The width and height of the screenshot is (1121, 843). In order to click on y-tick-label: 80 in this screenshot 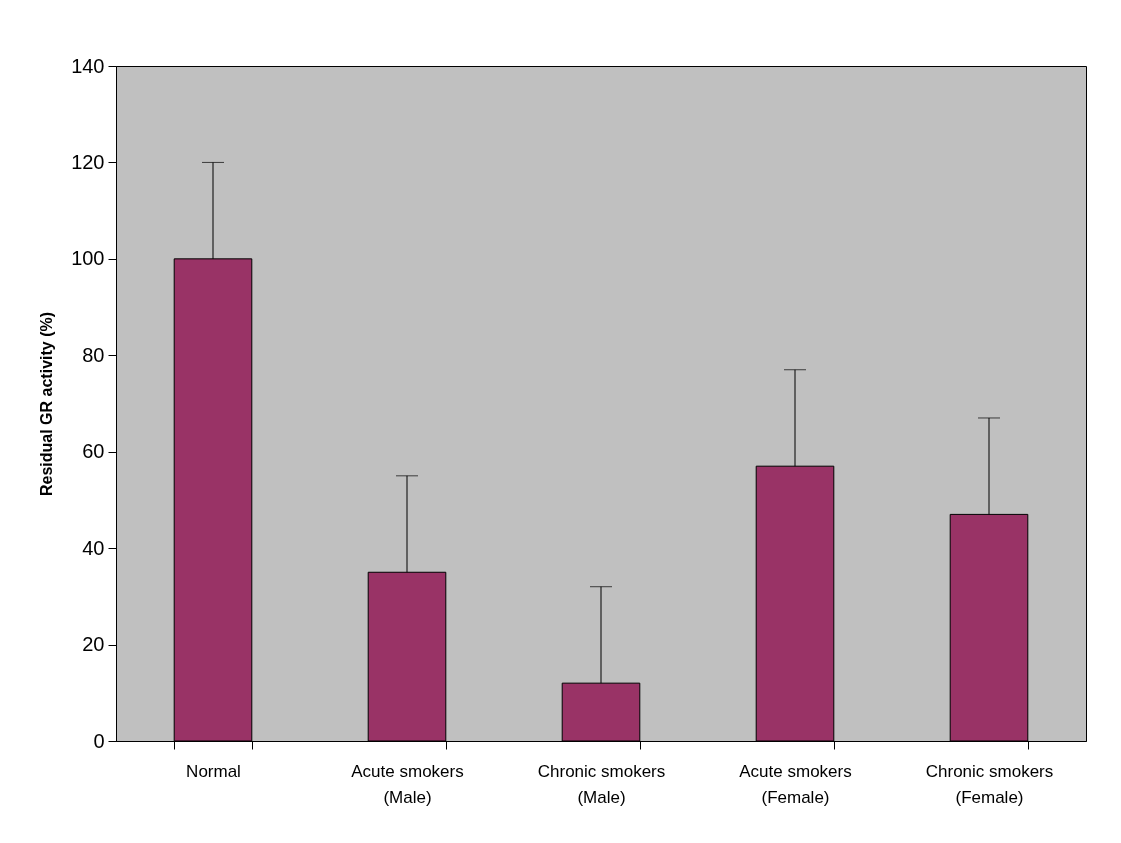, I will do `click(93, 354)`.